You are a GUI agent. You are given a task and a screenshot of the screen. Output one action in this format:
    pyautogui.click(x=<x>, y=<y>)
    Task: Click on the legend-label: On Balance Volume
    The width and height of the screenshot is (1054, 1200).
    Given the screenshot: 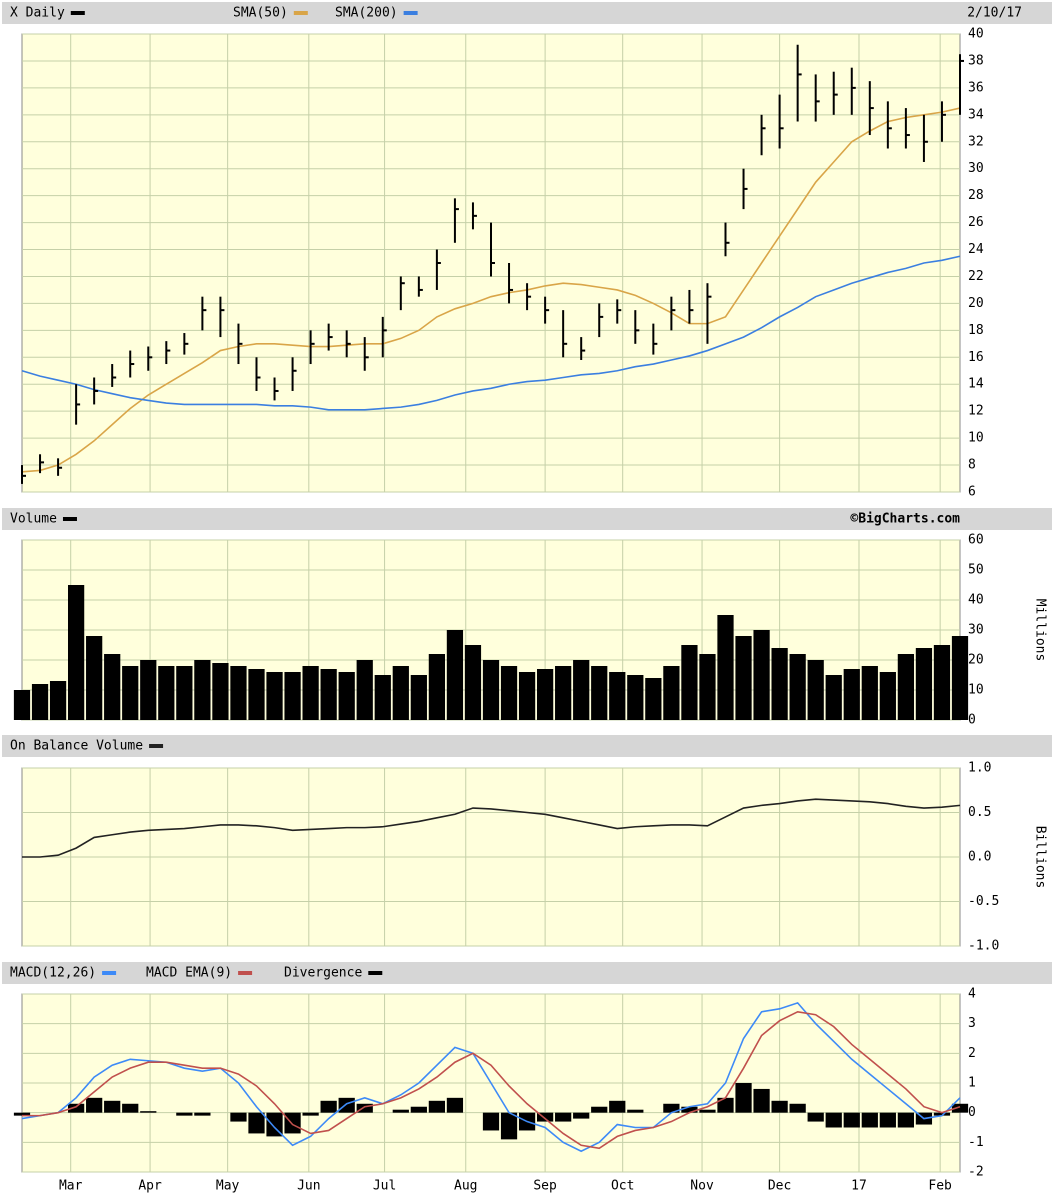 What is the action you would take?
    pyautogui.click(x=76, y=746)
    